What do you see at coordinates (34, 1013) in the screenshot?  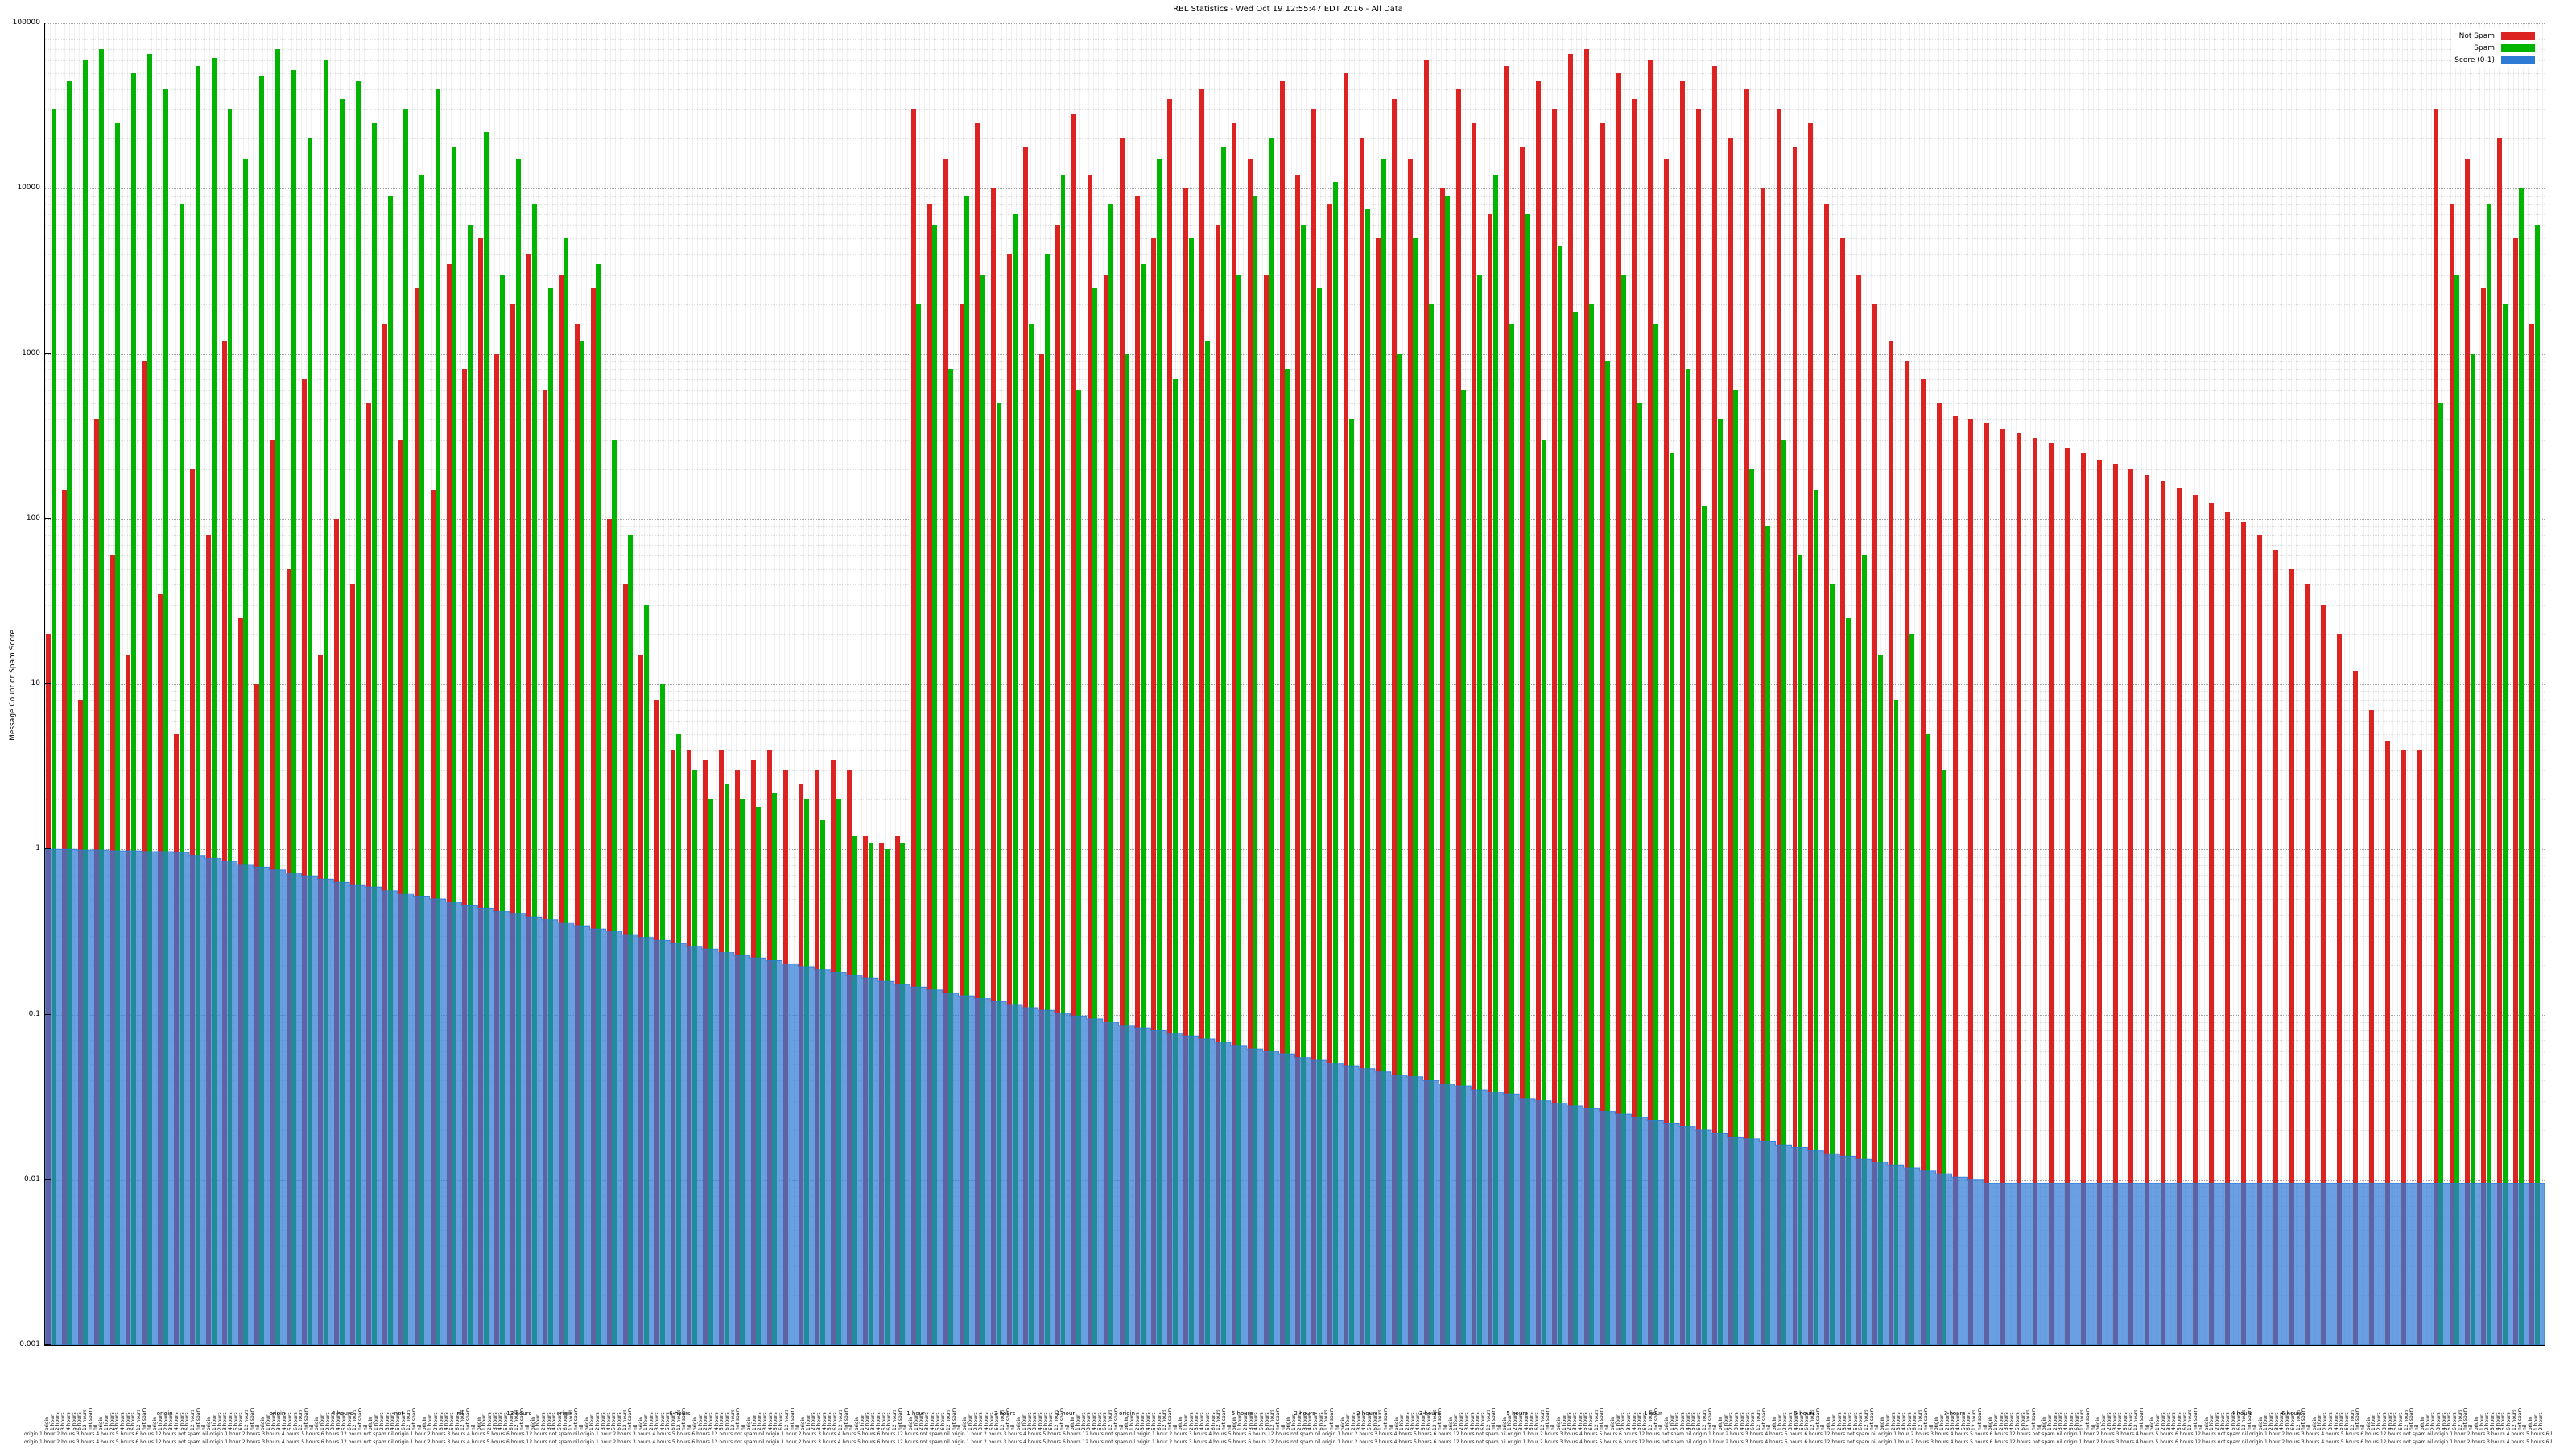 I see `y-tick-label: 0.1` at bounding box center [34, 1013].